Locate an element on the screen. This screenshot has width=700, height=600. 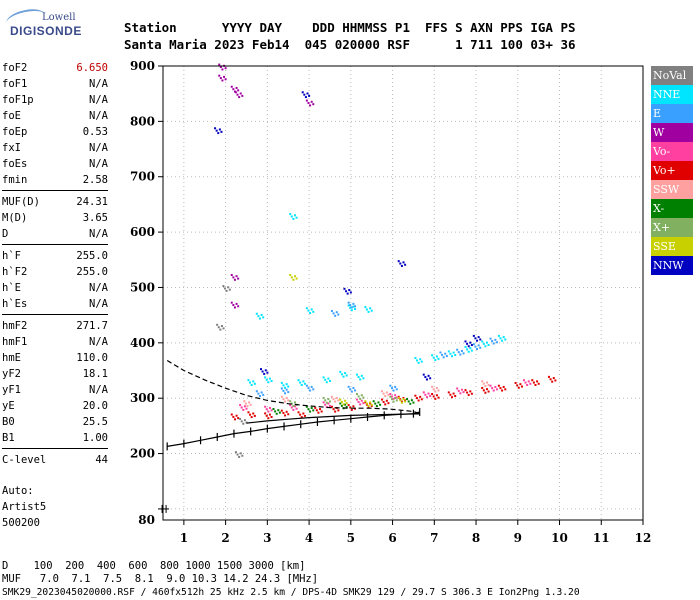
param-key: foF1 is located at coordinates (15, 84).